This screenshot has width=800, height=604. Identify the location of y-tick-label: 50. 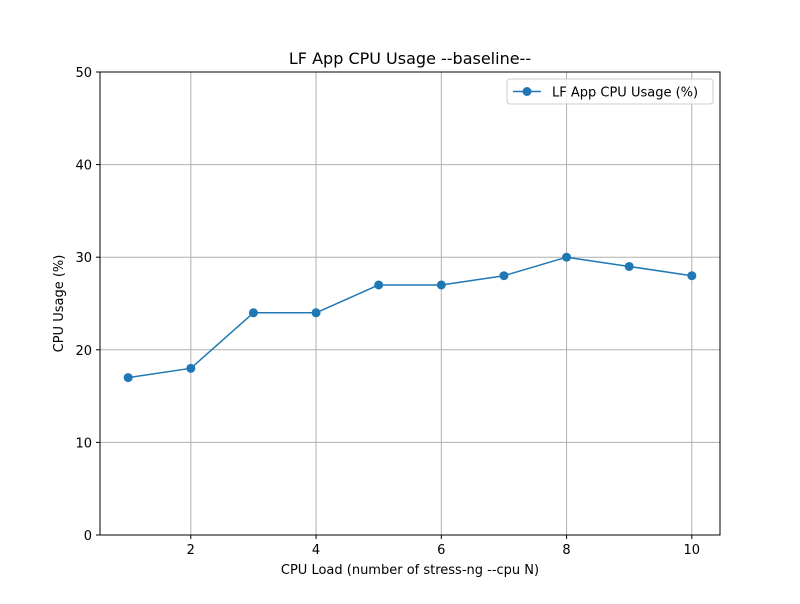
(83, 73).